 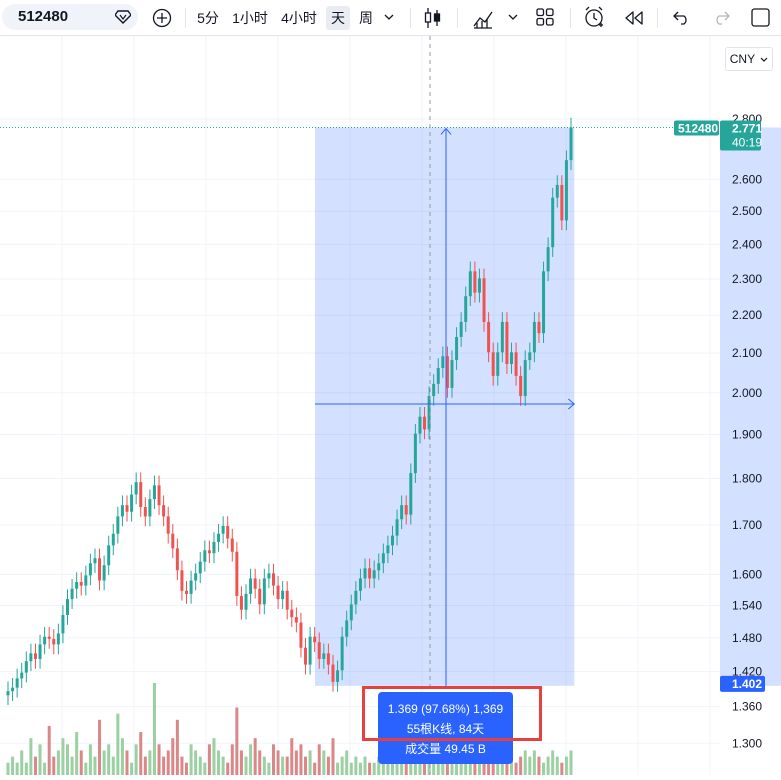 What do you see at coordinates (433, 18) in the screenshot?
I see `candles-icon` at bounding box center [433, 18].